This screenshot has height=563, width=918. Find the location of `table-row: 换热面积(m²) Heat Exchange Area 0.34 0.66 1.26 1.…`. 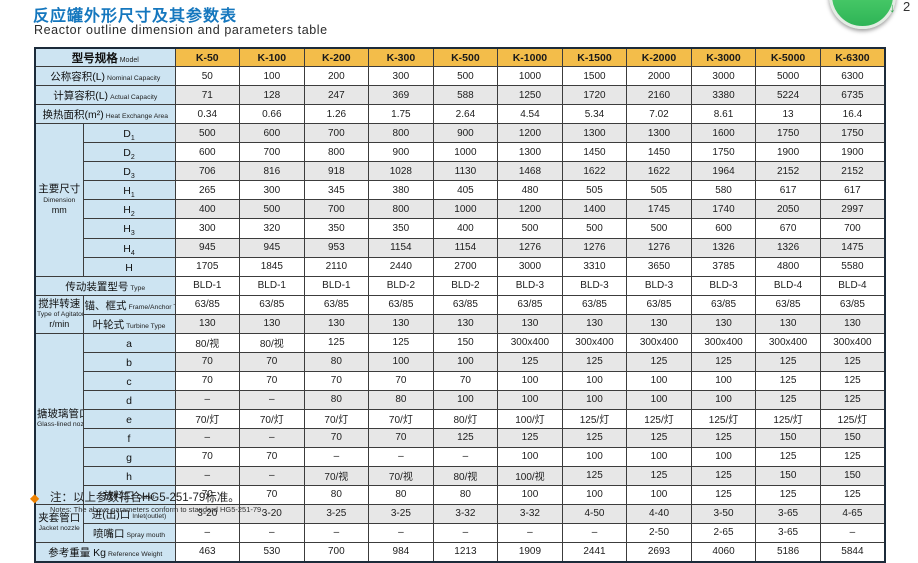

table-row: 换热面积(m²) Heat Exchange Area 0.34 0.66 1.26 1.… is located at coordinates (460, 114).